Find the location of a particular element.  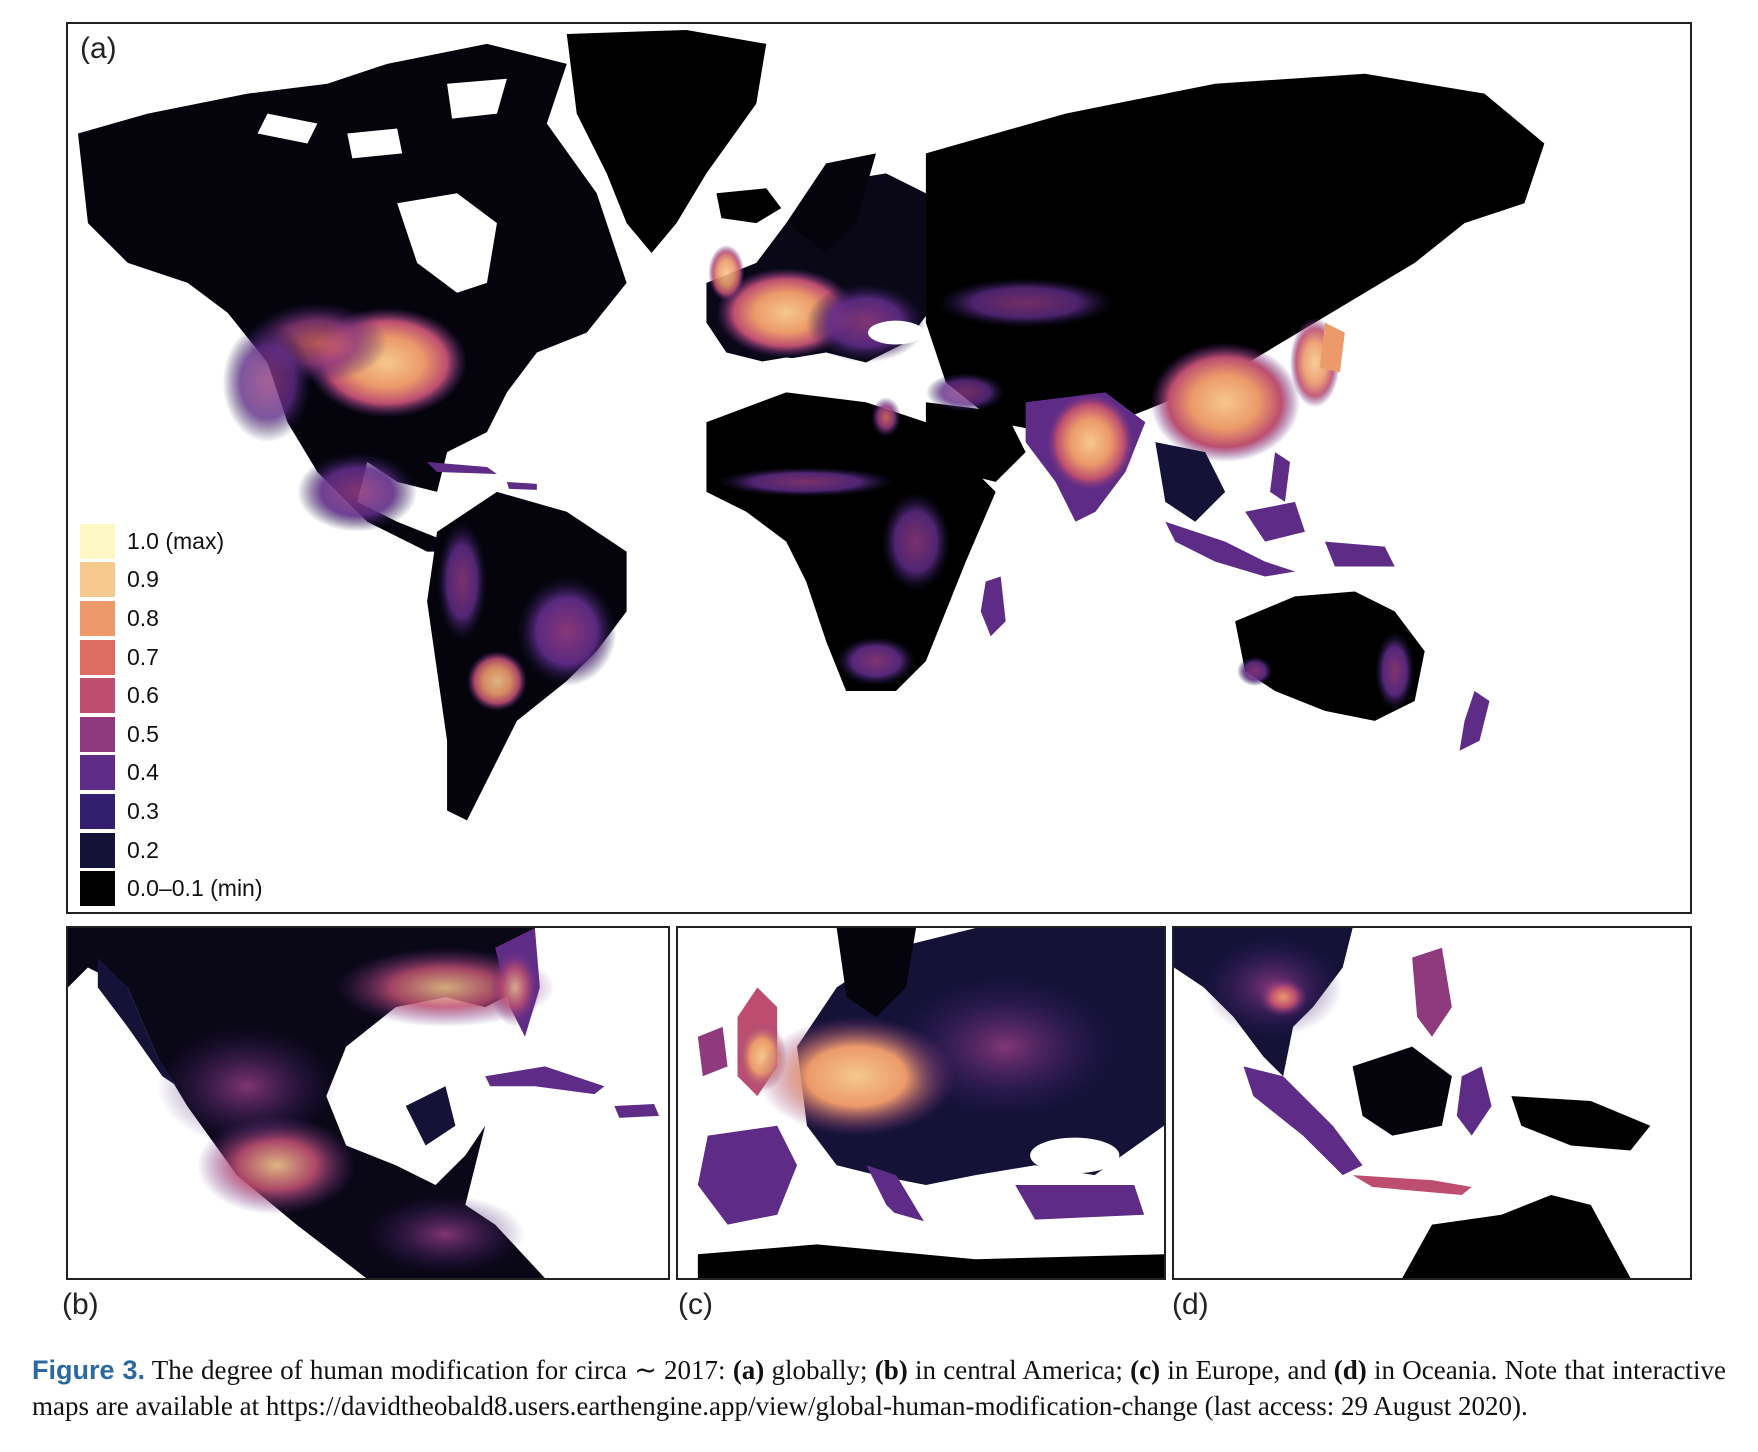

legend-label: 0.6 is located at coordinates (143, 695).